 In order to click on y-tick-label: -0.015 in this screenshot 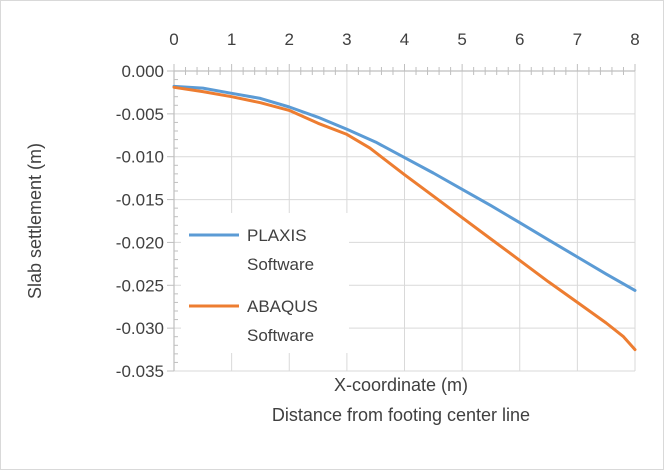, I will do `click(140, 200)`.